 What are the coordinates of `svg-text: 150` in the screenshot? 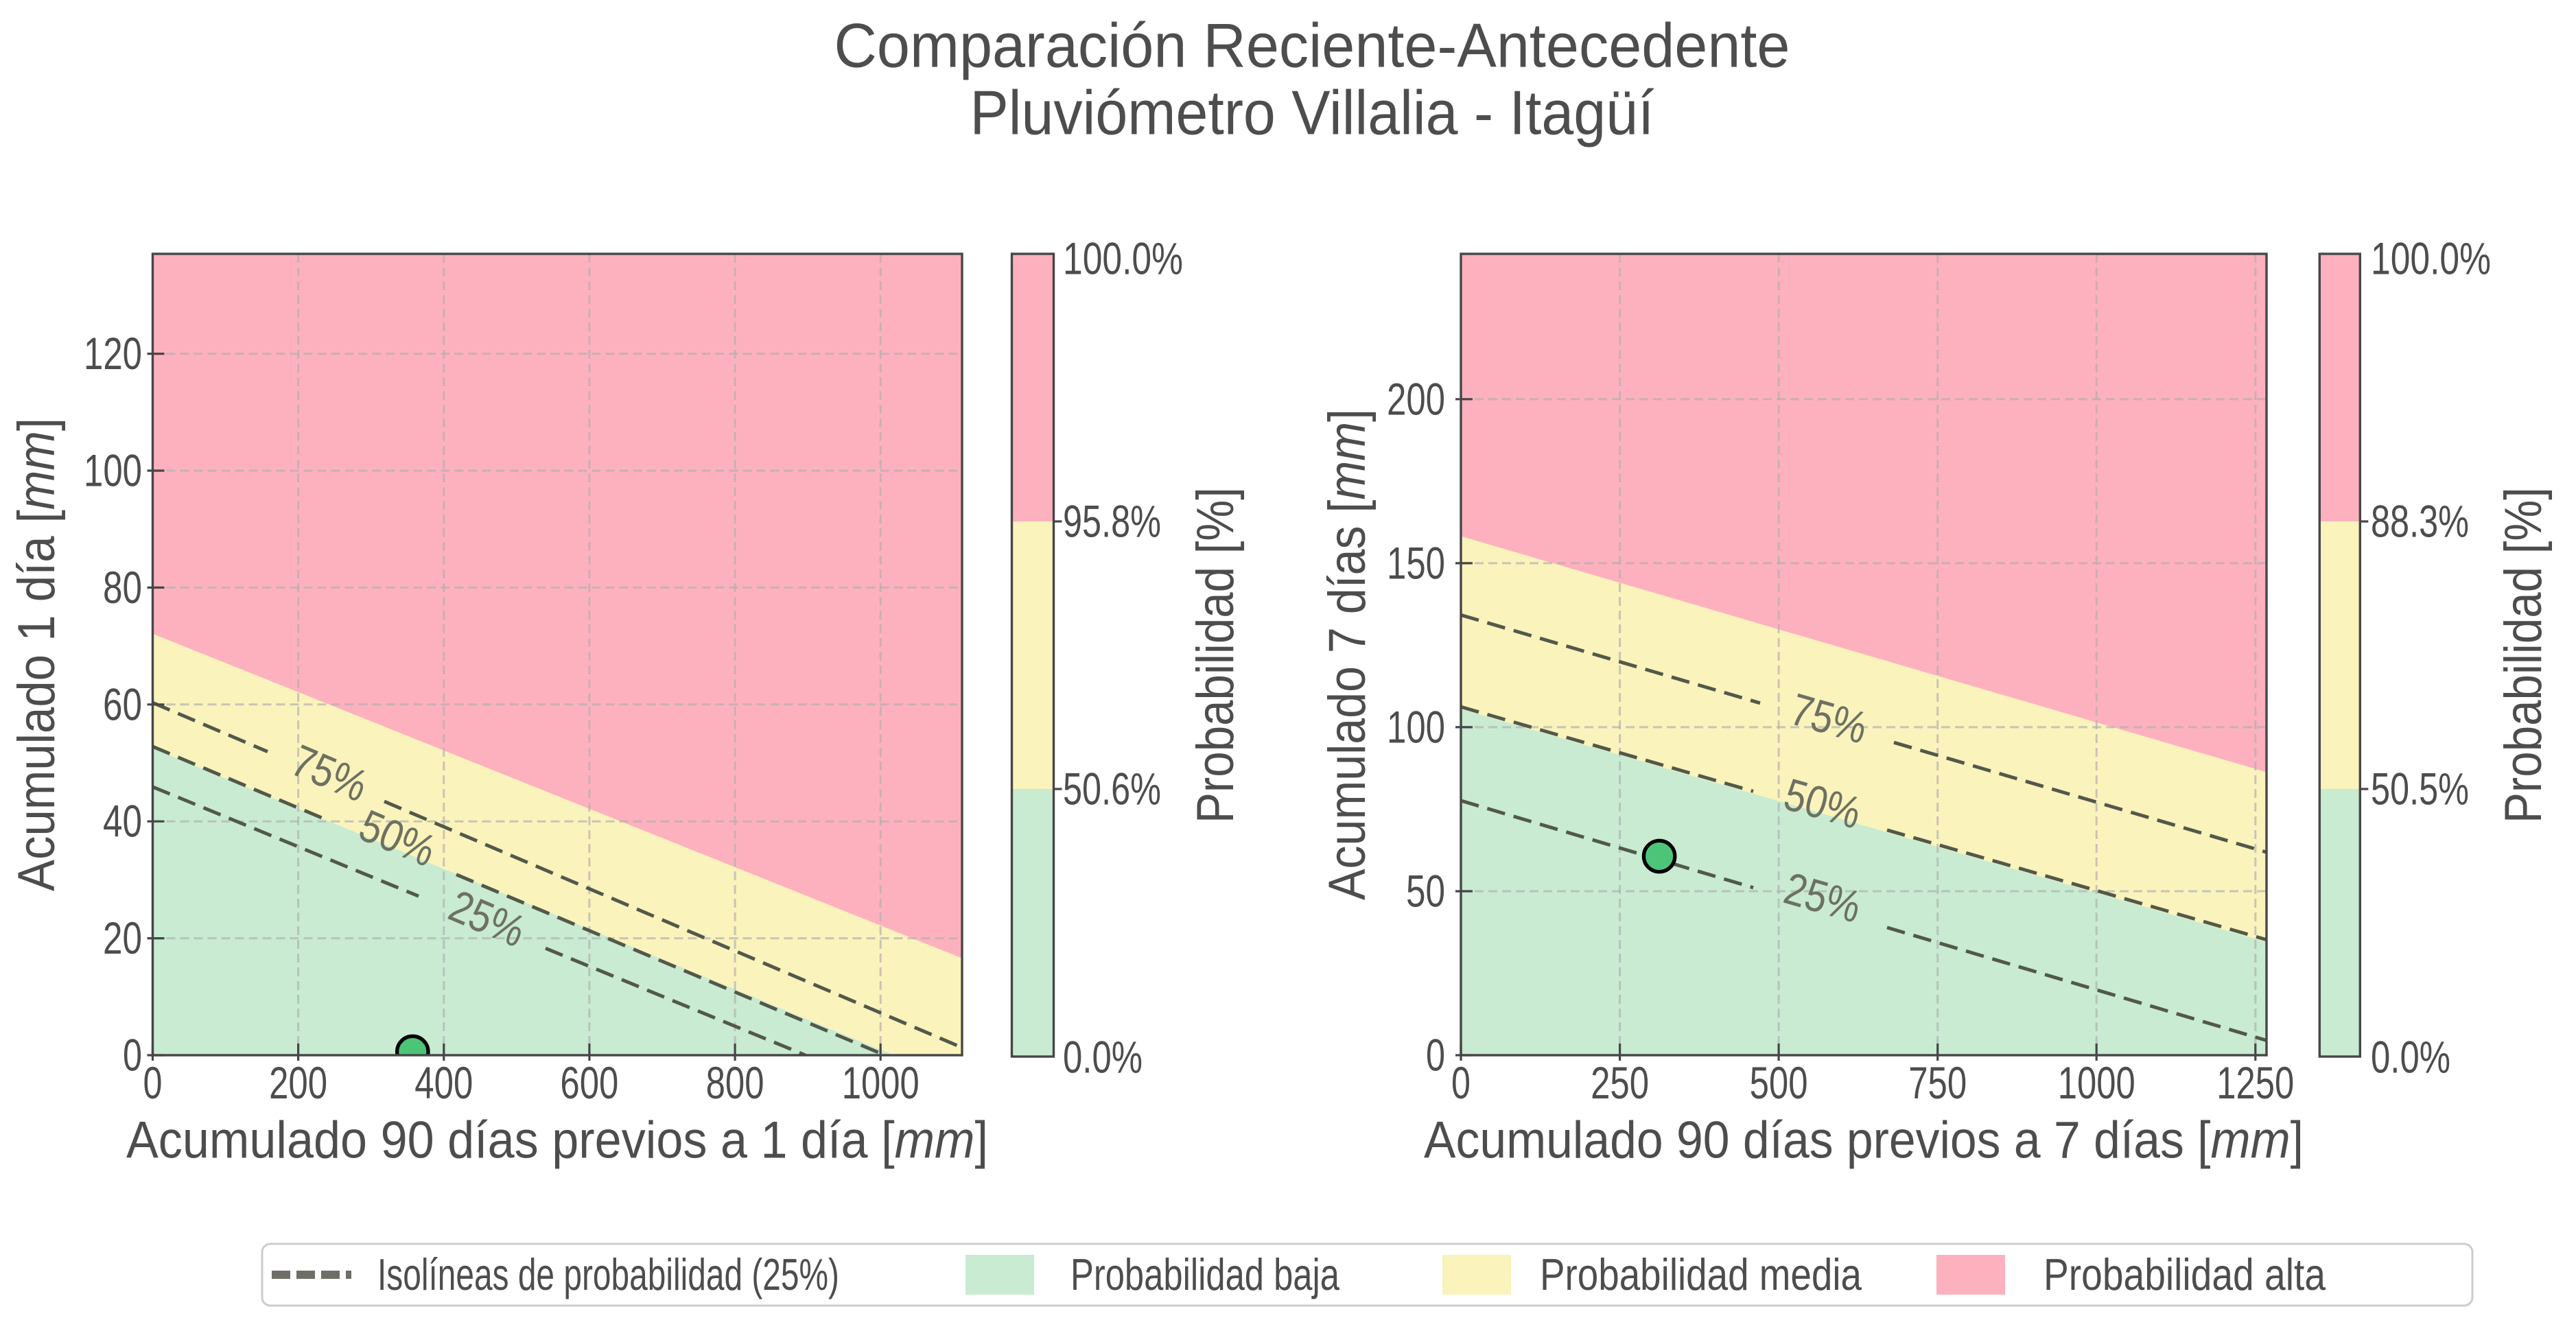 It's located at (1416, 562).